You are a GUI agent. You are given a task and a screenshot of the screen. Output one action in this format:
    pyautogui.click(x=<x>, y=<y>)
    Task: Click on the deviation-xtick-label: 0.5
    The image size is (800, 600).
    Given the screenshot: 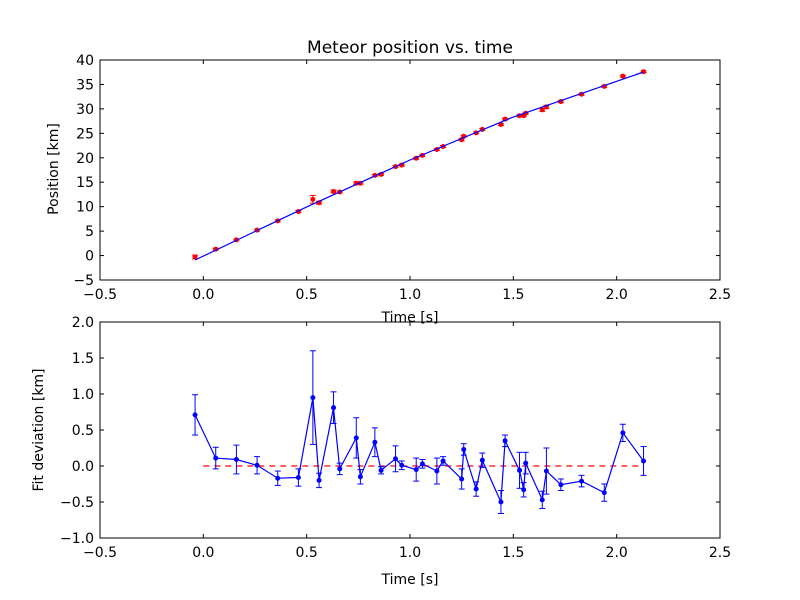 What is the action you would take?
    pyautogui.click(x=307, y=553)
    